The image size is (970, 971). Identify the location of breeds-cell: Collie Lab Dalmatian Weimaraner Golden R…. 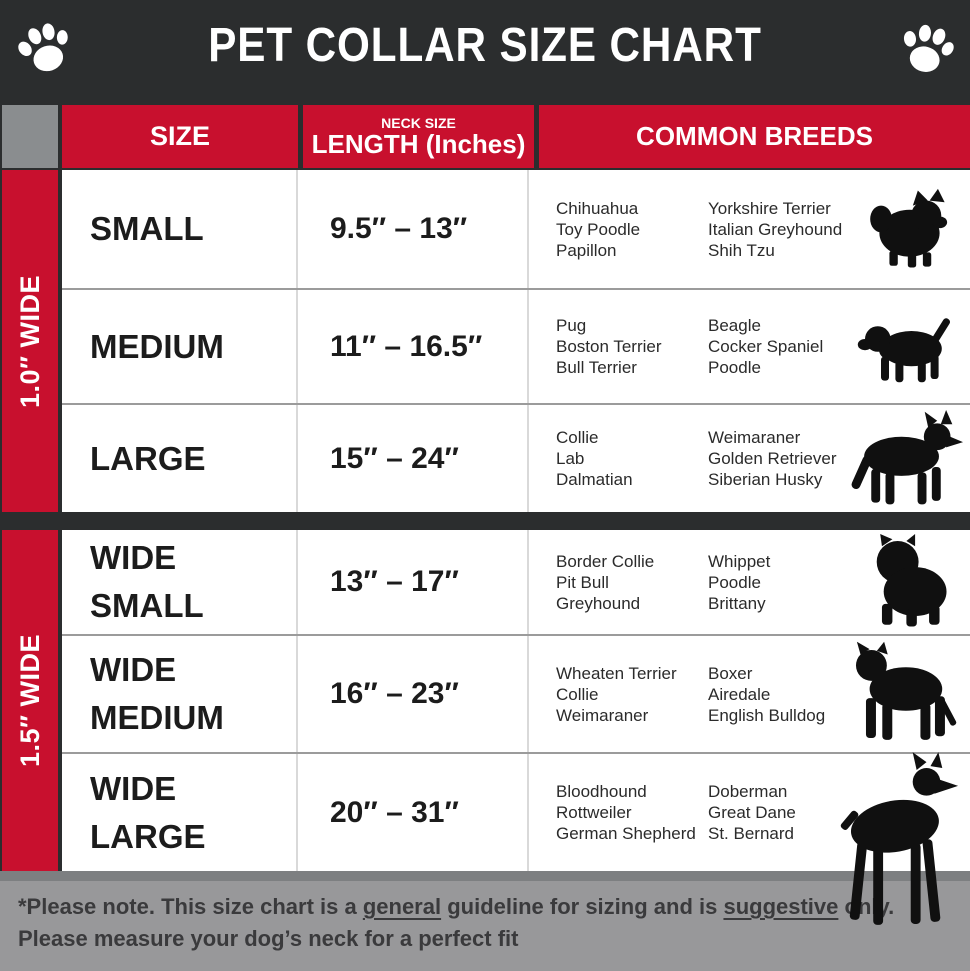
(749, 458).